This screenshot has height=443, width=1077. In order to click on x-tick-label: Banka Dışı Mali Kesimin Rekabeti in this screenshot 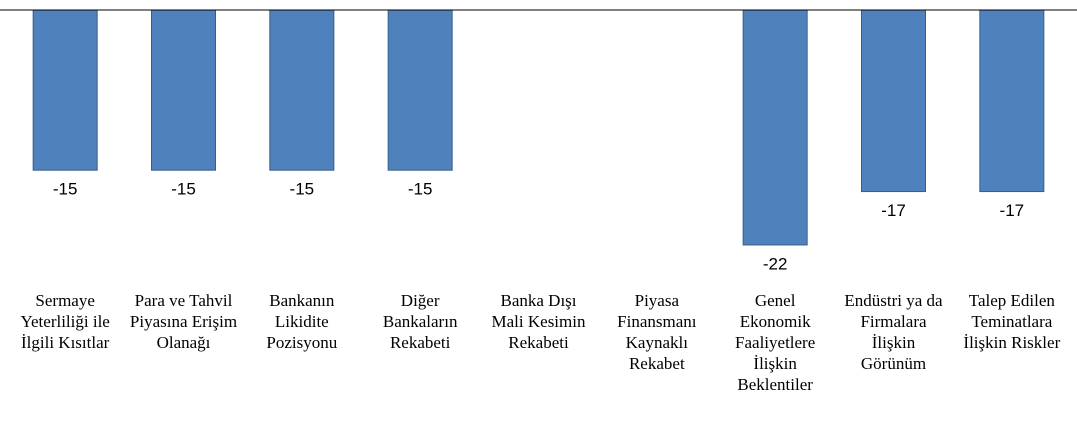, I will do `click(538, 321)`.